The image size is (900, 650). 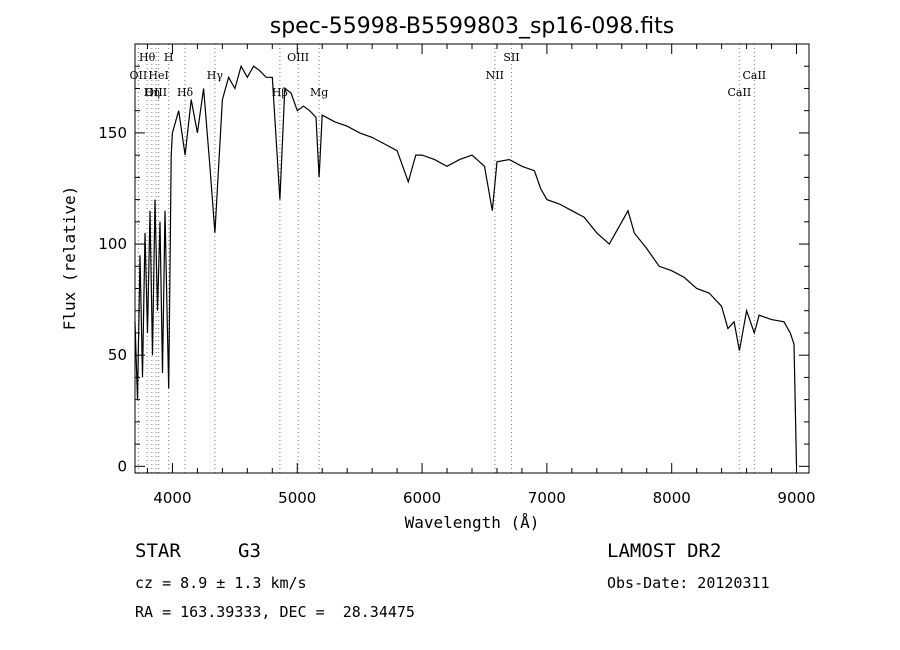 What do you see at coordinates (796, 498) in the screenshot?
I see `x-tick-label: 9000` at bounding box center [796, 498].